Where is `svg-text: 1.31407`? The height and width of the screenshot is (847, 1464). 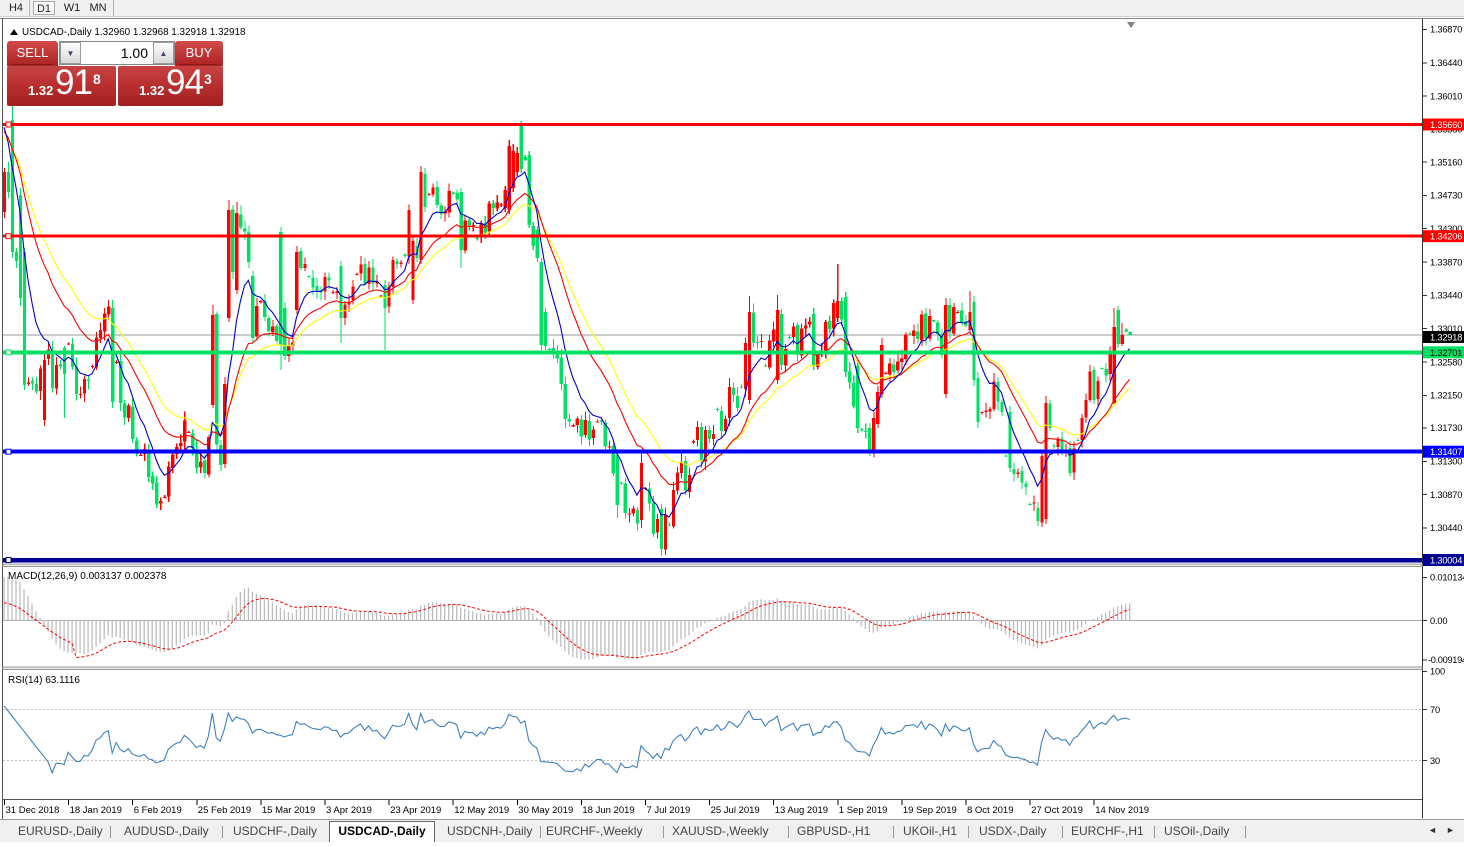 svg-text: 1.31407 is located at coordinates (1446, 452).